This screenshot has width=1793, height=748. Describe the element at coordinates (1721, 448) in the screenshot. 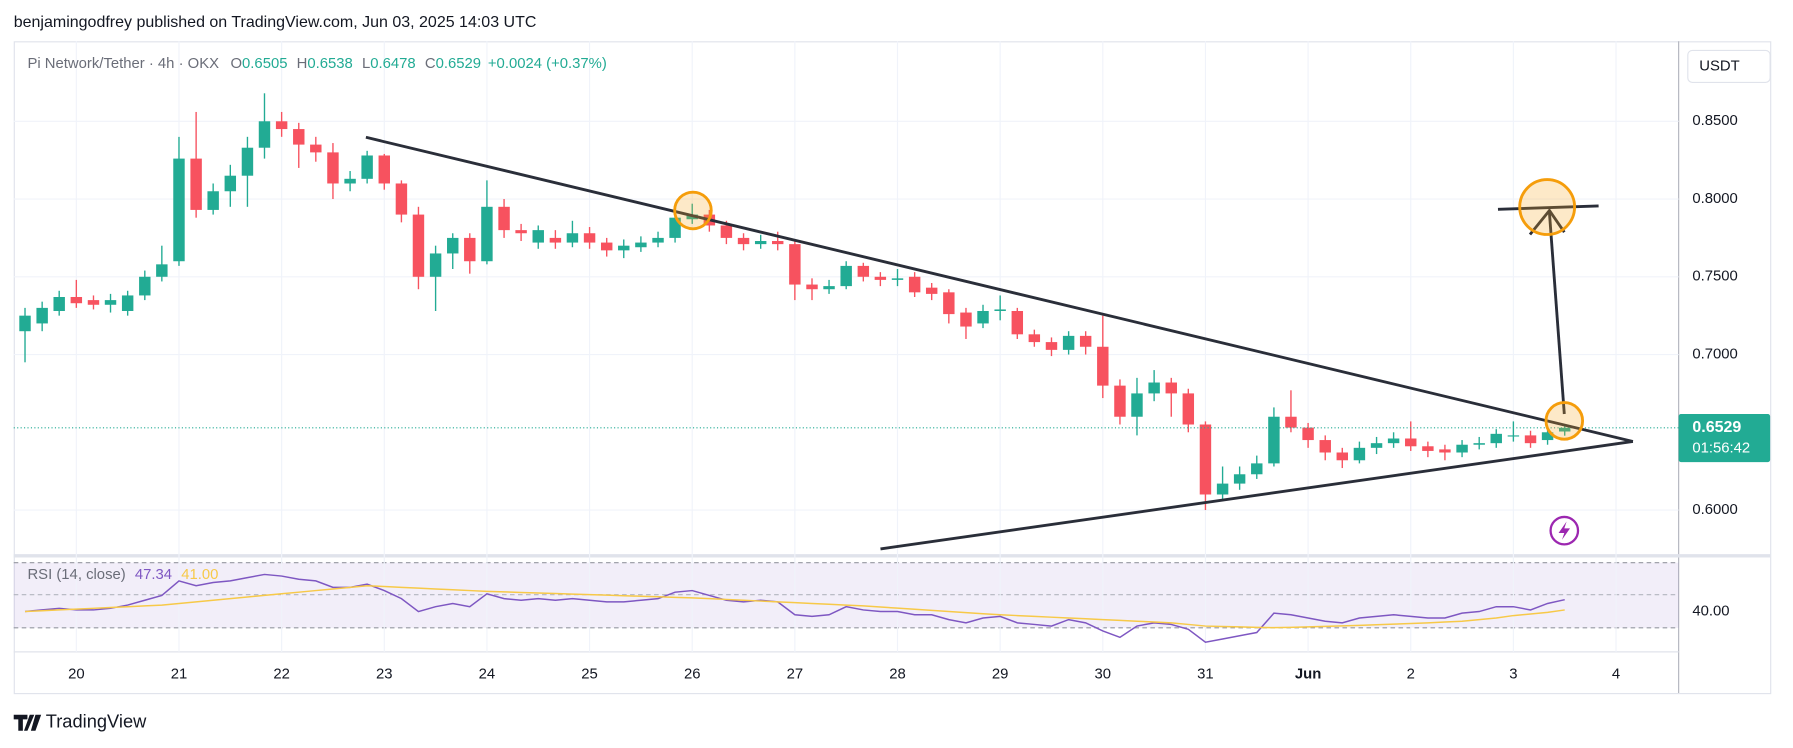

I see `countdown: 01:56:42` at that location.